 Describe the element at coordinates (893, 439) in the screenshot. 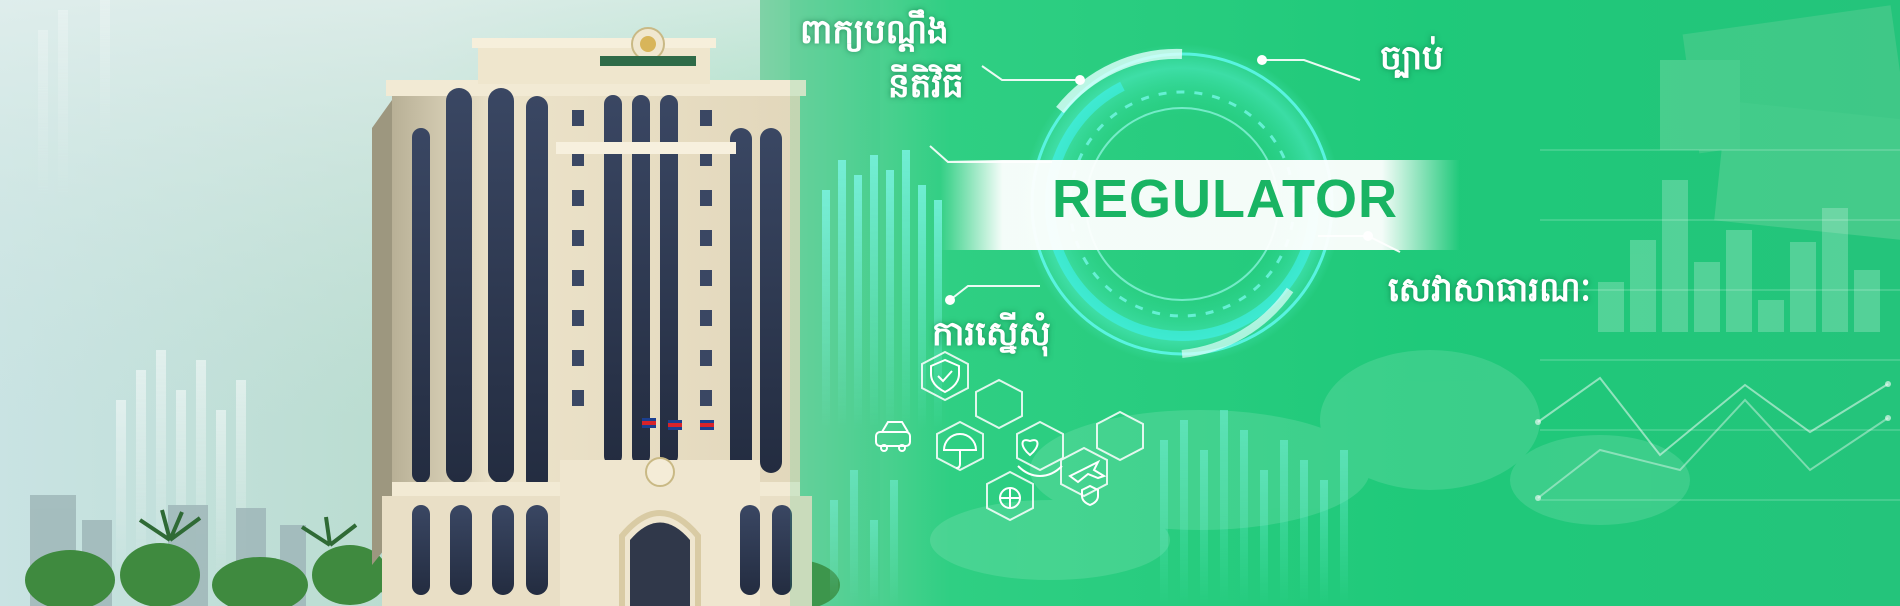

I see `car-protection-icon` at that location.